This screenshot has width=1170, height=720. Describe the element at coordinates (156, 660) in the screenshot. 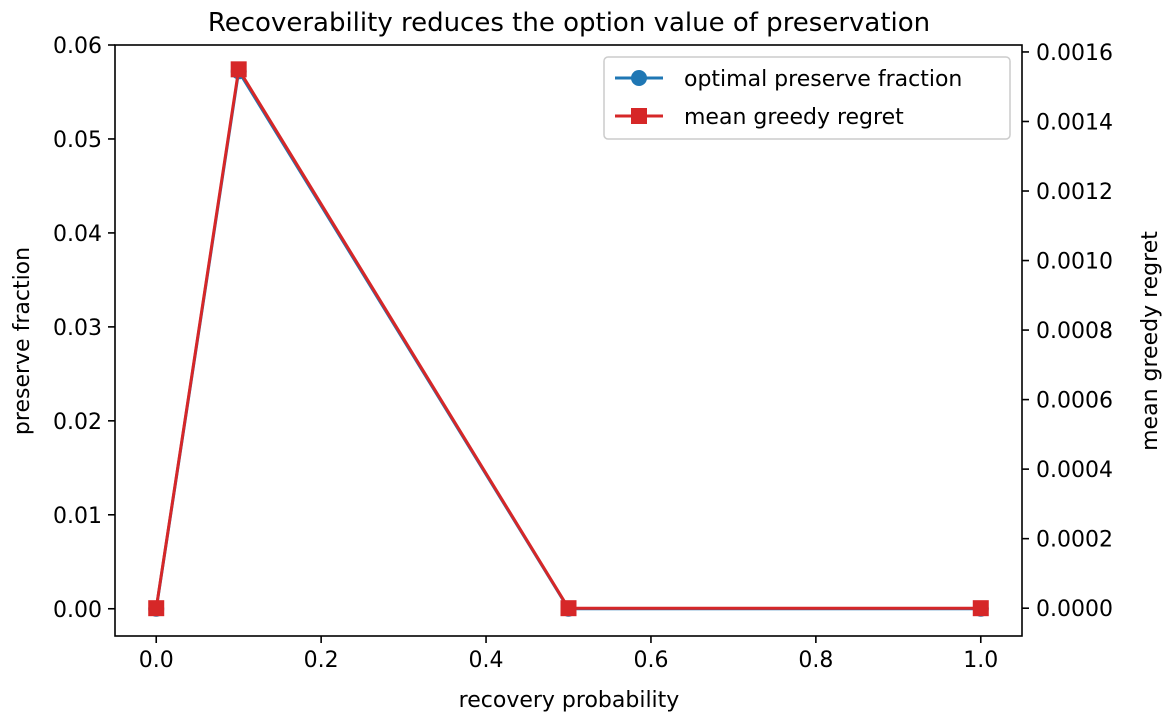

I see `x-tick-label: 0.0` at that location.